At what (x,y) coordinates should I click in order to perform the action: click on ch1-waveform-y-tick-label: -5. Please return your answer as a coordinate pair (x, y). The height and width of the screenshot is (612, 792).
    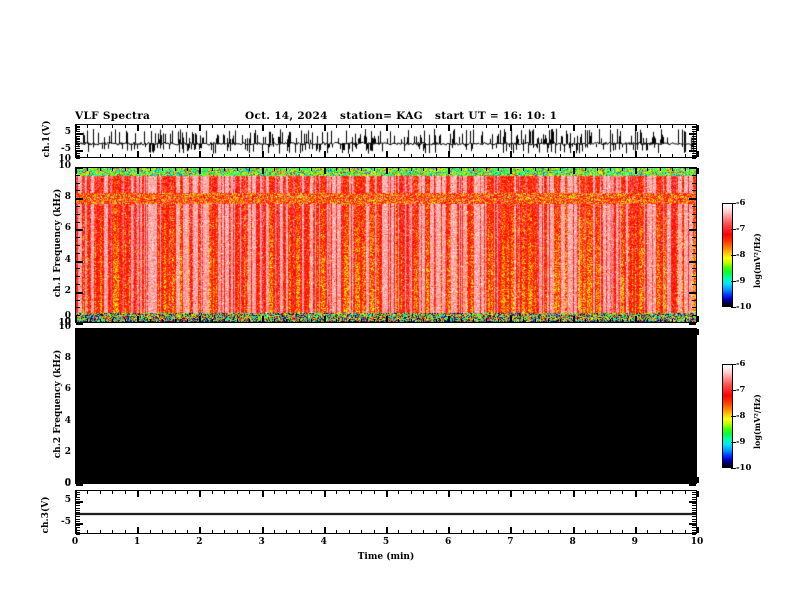
    Looking at the image, I should click on (66, 149).